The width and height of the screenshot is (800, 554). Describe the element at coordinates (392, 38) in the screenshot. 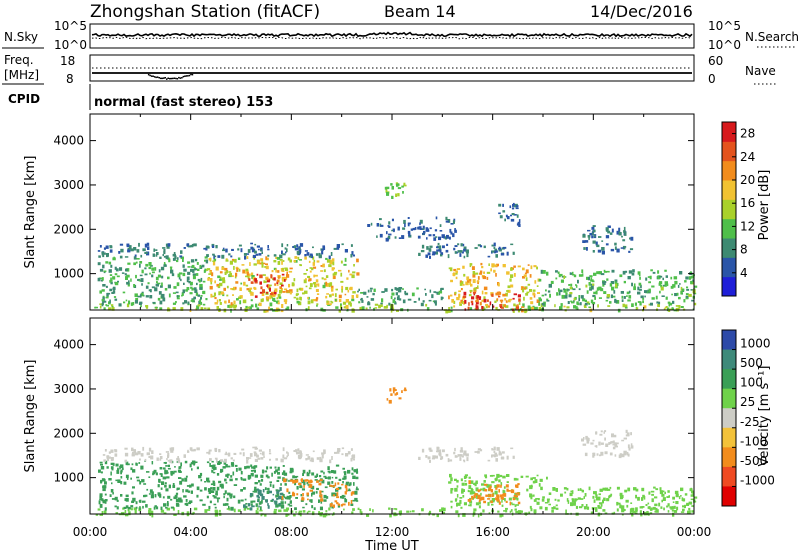

I see `nsearch-trace` at that location.